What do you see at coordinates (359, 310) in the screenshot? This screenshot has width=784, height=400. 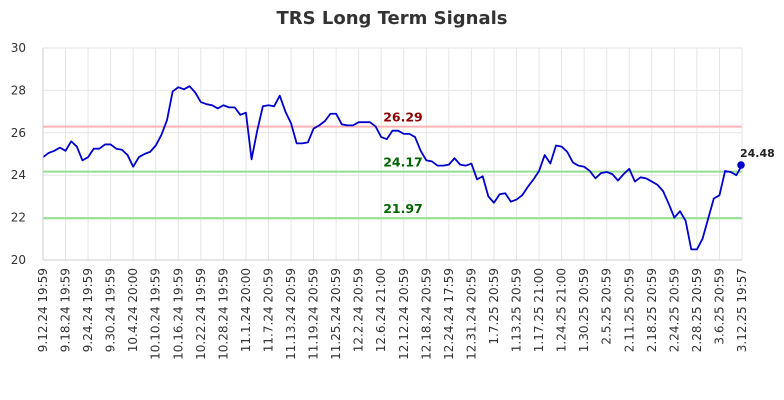 I see `x-tick-label: 12.2.24 20:59` at bounding box center [359, 310].